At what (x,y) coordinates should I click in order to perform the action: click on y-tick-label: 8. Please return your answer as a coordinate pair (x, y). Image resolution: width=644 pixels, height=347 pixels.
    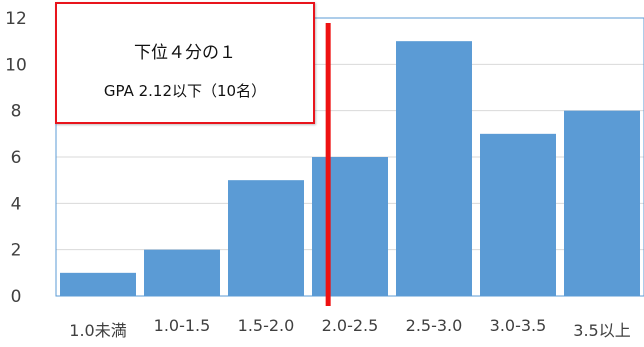
    Looking at the image, I should click on (16, 112).